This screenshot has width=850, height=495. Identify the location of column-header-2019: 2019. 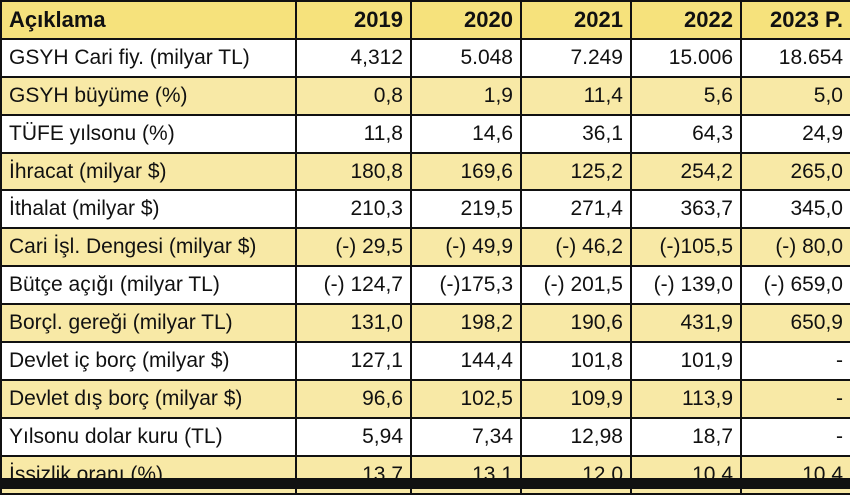
(353, 20).